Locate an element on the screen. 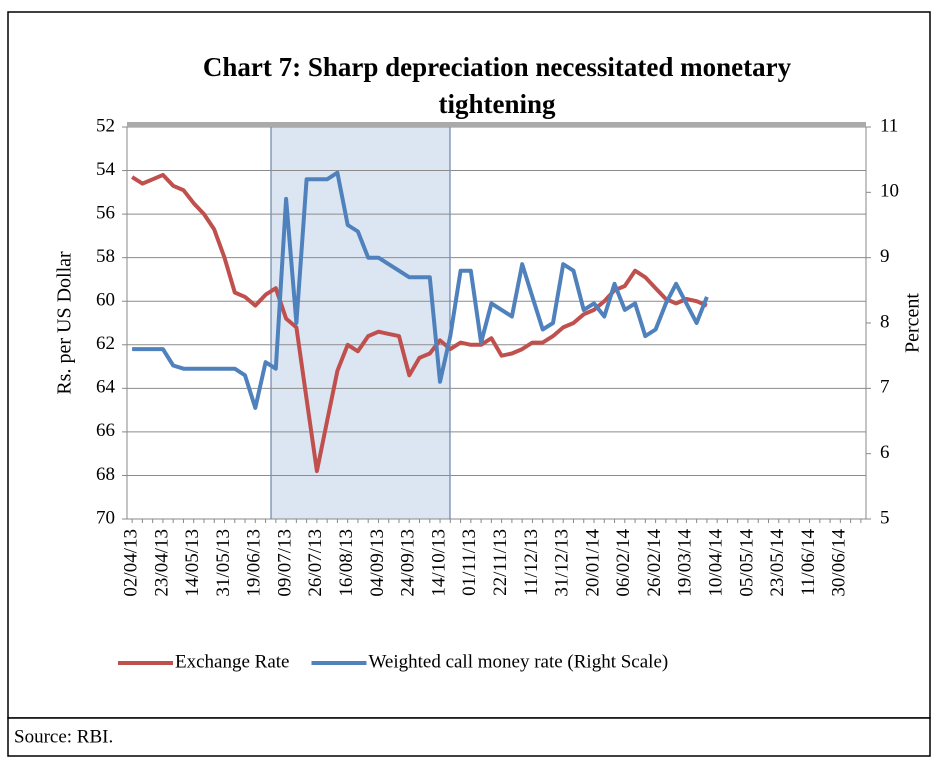 The height and width of the screenshot is (758, 939). source-box is located at coordinates (469, 737).